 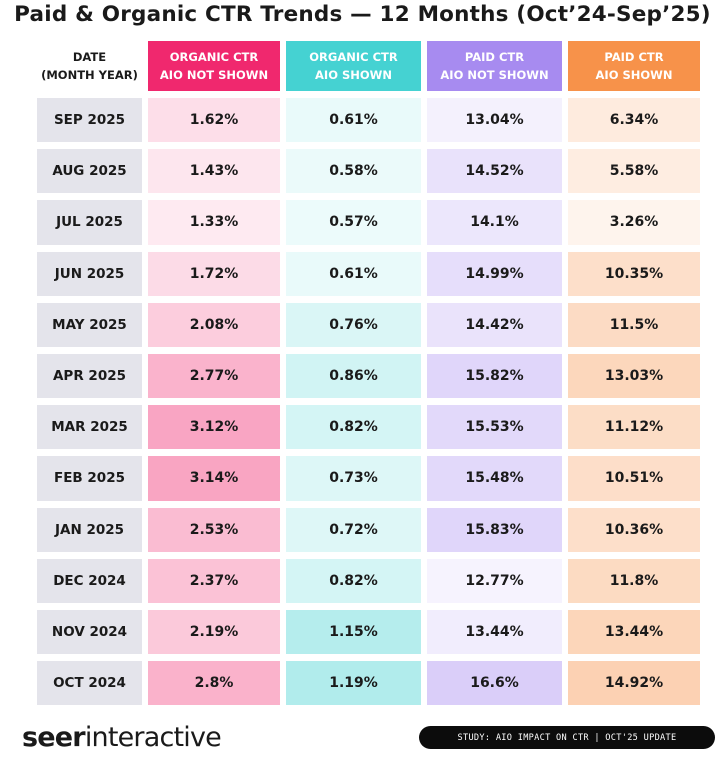 I want to click on cell-organic-ctr-aio-not-shown: 2.8%, so click(x=214, y=683).